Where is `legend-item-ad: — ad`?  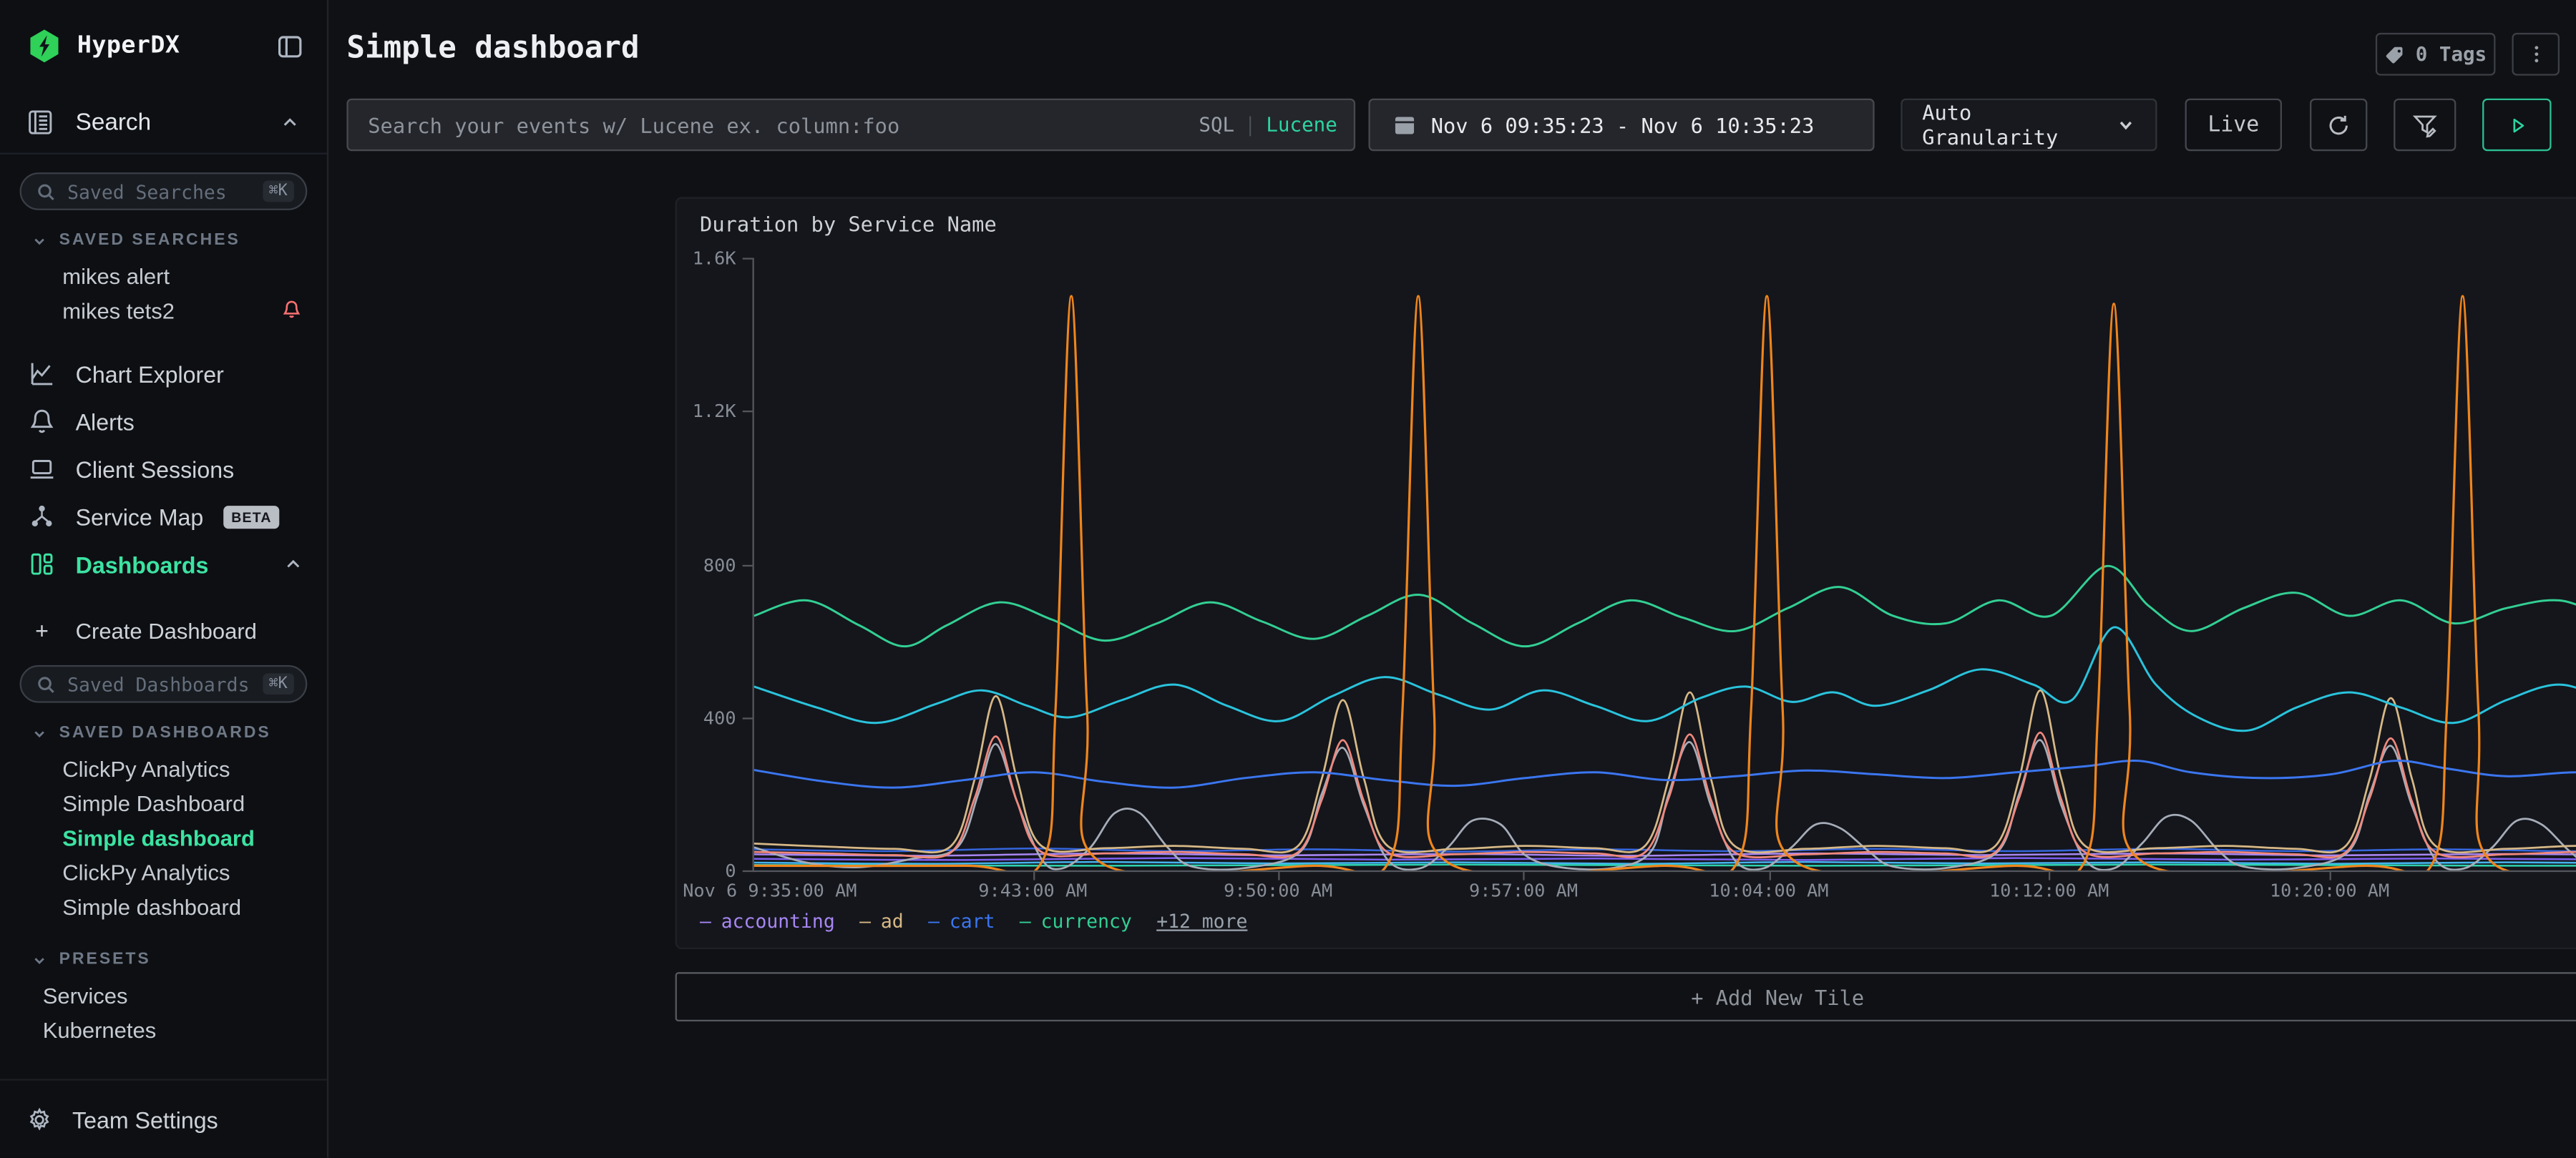
legend-item-ad: — ad is located at coordinates (881, 921).